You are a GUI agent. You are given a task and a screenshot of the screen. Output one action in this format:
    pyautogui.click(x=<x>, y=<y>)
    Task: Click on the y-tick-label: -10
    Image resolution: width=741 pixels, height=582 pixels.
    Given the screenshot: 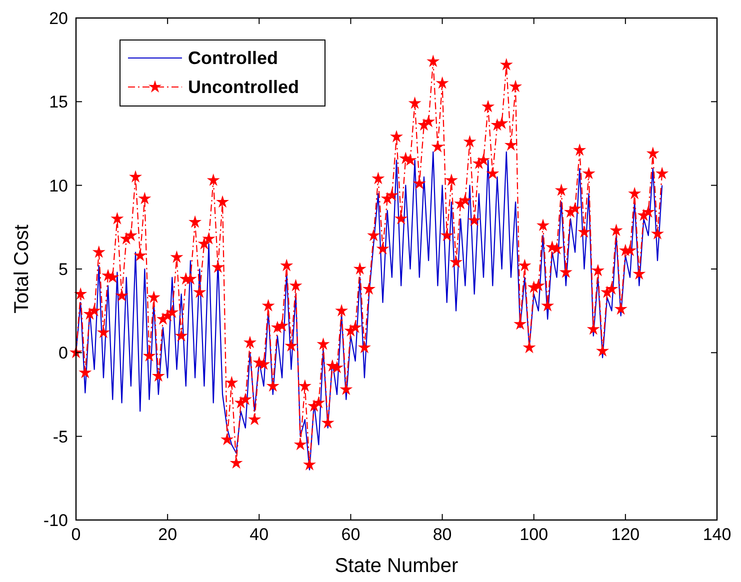 What is the action you would take?
    pyautogui.click(x=55, y=520)
    